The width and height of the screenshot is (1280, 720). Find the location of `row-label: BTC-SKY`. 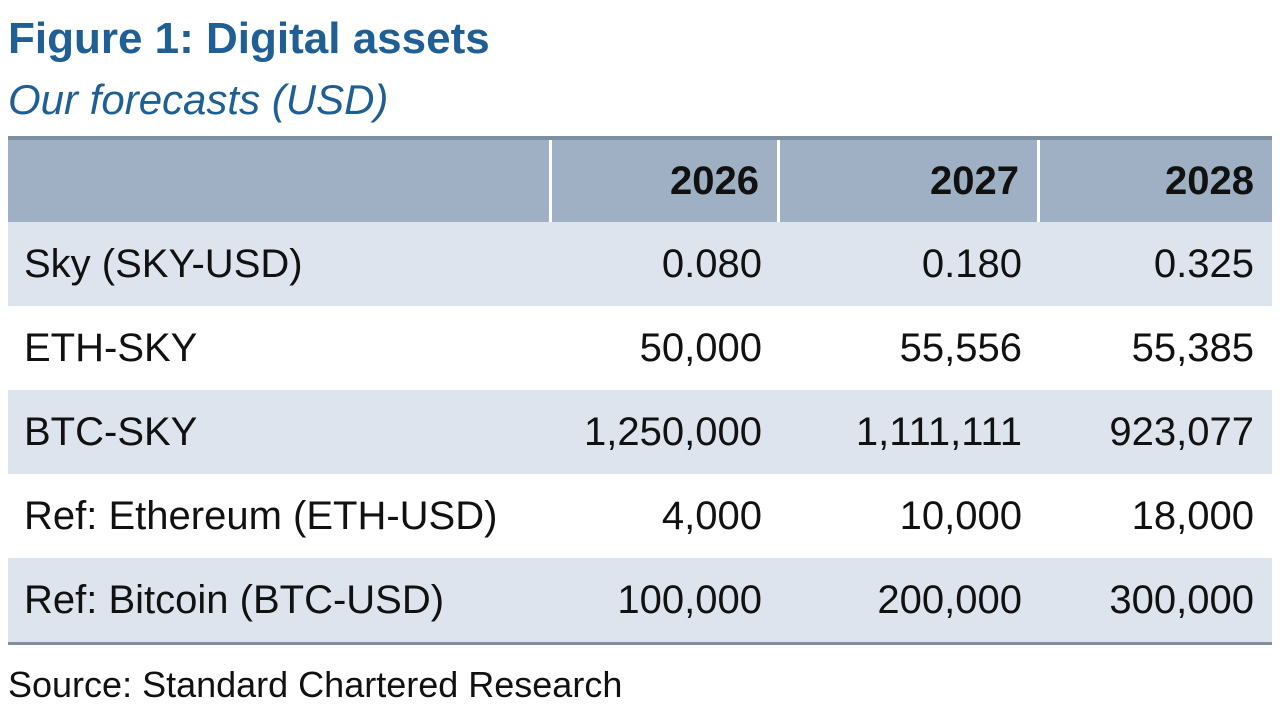

row-label: BTC-SKY is located at coordinates (280, 432).